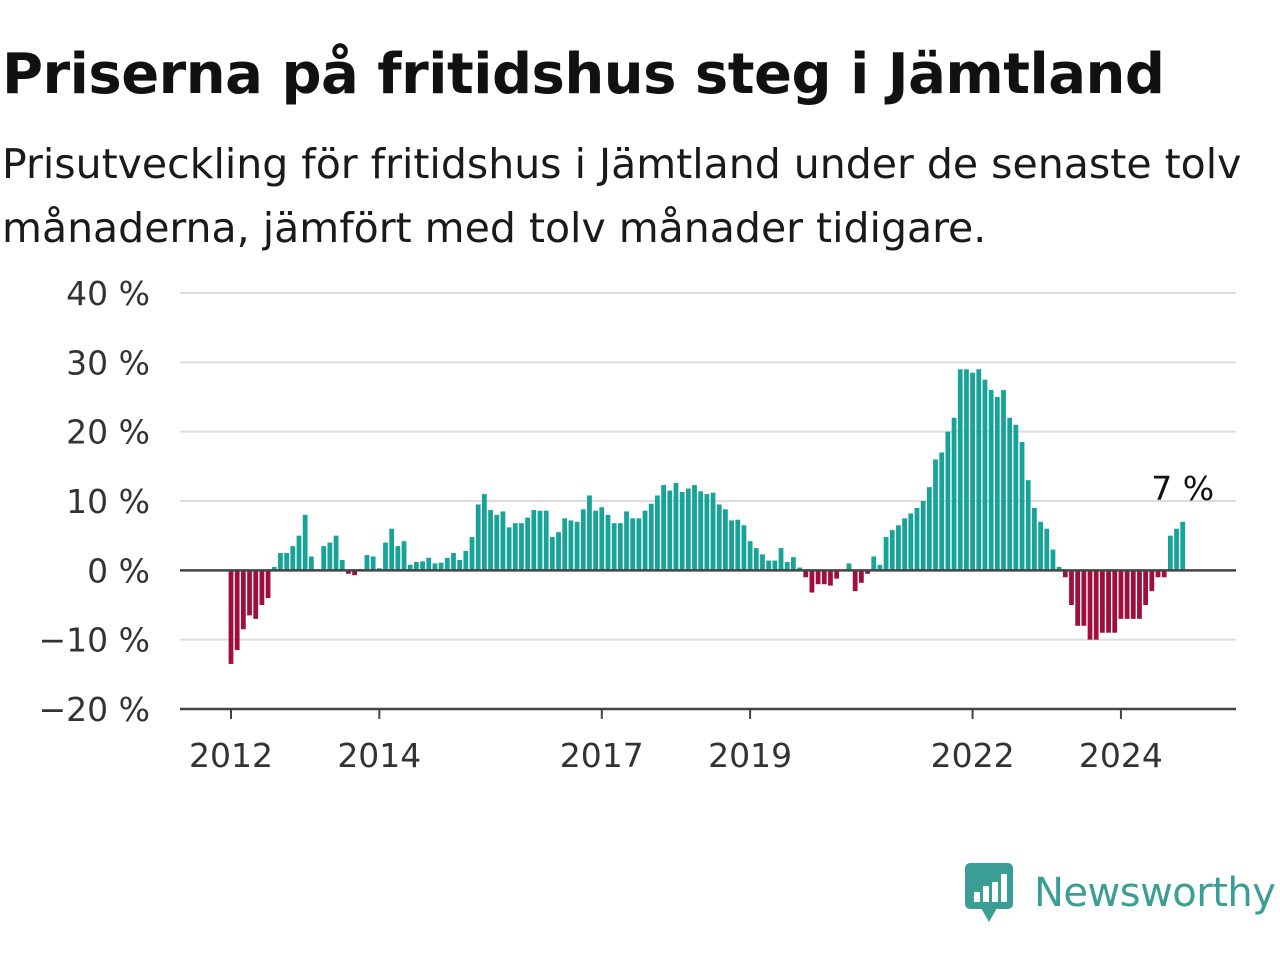 This screenshot has width=1280, height=960. What do you see at coordinates (1182, 488) in the screenshot?
I see `last-value-label: 7 %` at bounding box center [1182, 488].